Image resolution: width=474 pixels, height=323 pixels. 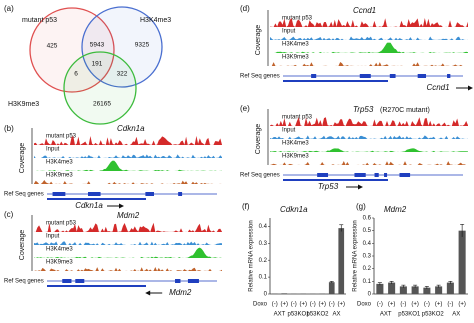 I want to click on panel-label: (b), so click(x=9, y=128).